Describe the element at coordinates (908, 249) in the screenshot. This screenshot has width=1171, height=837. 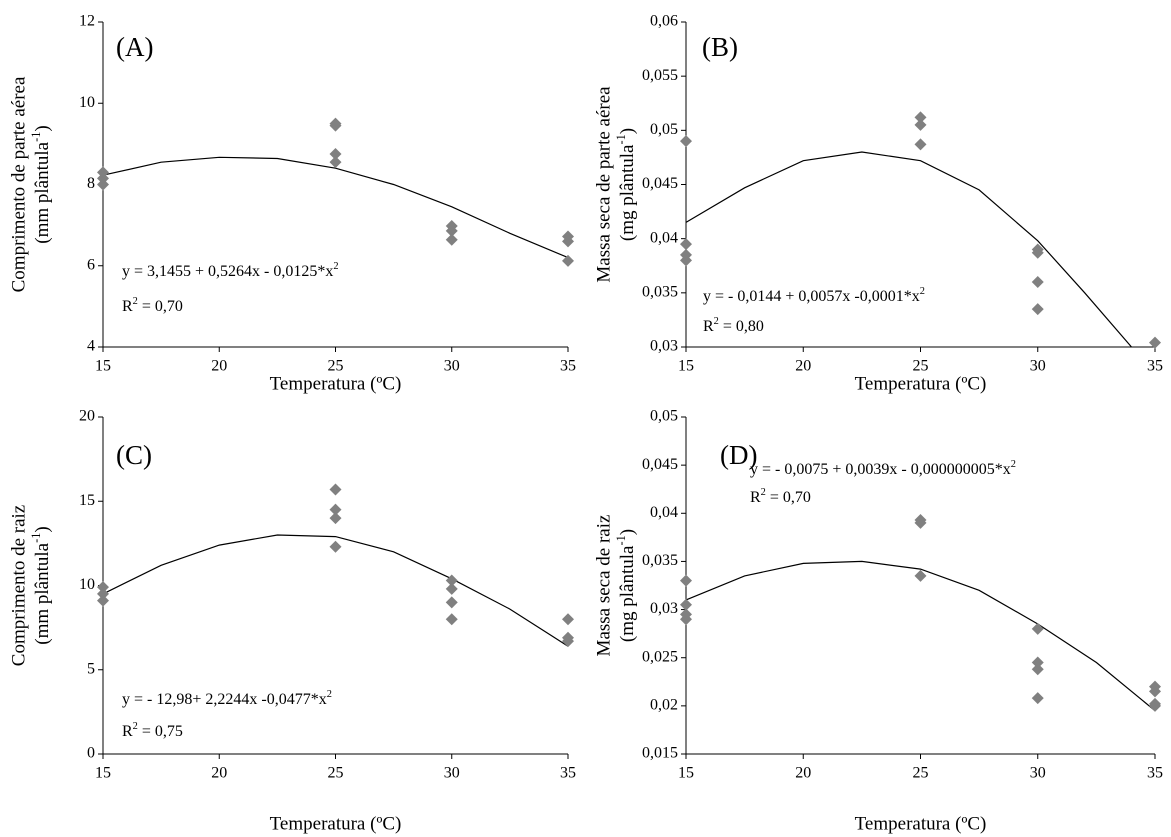
I see `fit-curve` at that location.